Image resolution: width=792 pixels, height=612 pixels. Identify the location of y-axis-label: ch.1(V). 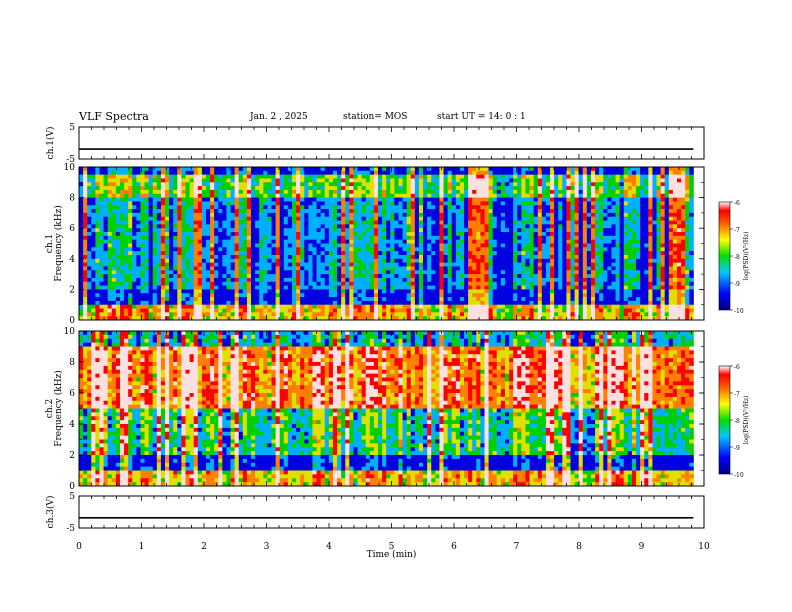
(50, 143).